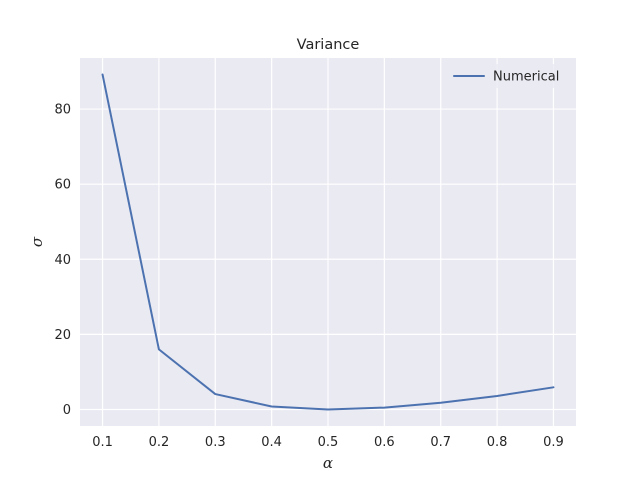  What do you see at coordinates (37, 241) in the screenshot?
I see `y-axis-label: σ` at bounding box center [37, 241].